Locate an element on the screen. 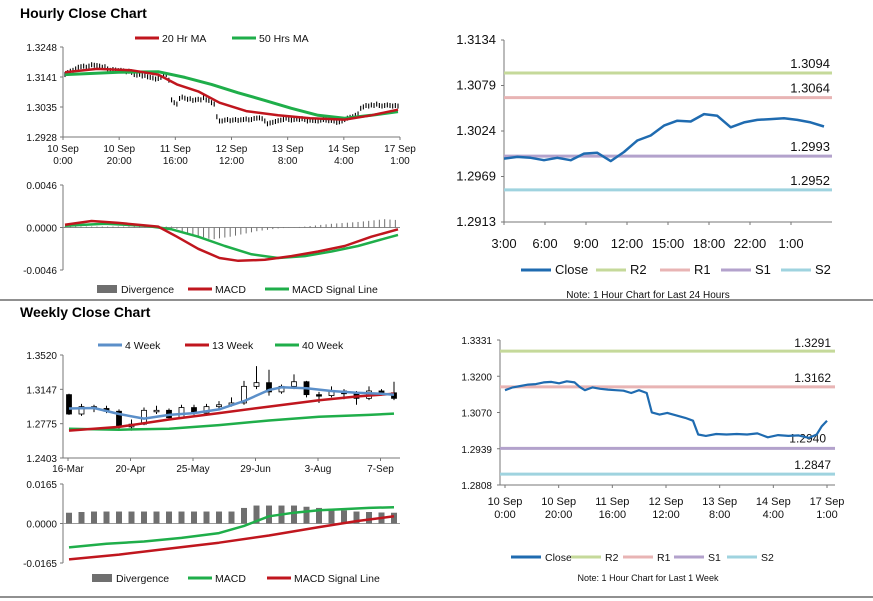 Image resolution: width=873 pixels, height=601 pixels. level-s2-value: 1.2847 is located at coordinates (812, 465).